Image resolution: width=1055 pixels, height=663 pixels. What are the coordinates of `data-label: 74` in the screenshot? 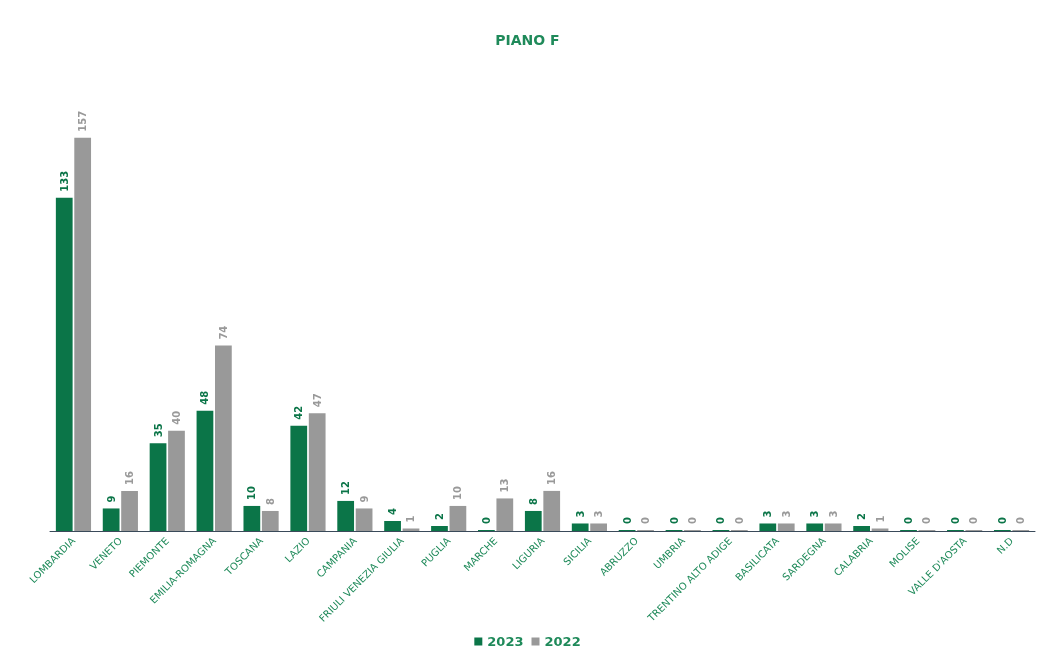 It's located at (223, 332).